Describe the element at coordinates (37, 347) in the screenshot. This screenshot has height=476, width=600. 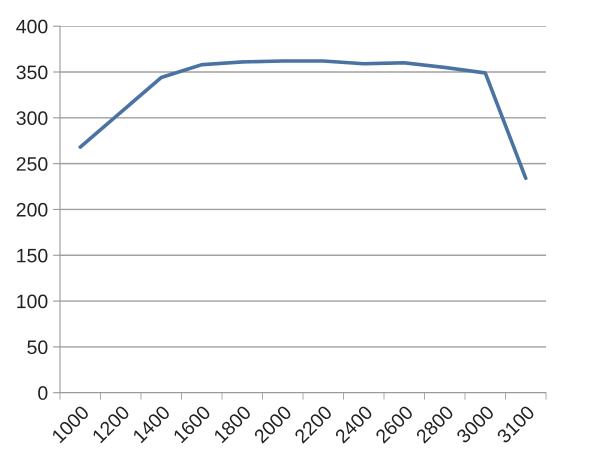
I see `y-tick-label: 50` at that location.